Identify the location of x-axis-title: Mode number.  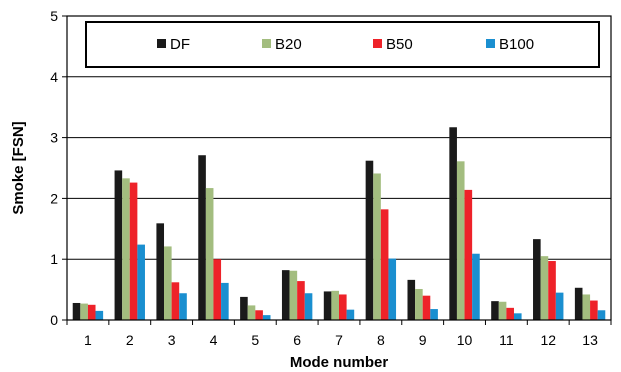
(339, 362).